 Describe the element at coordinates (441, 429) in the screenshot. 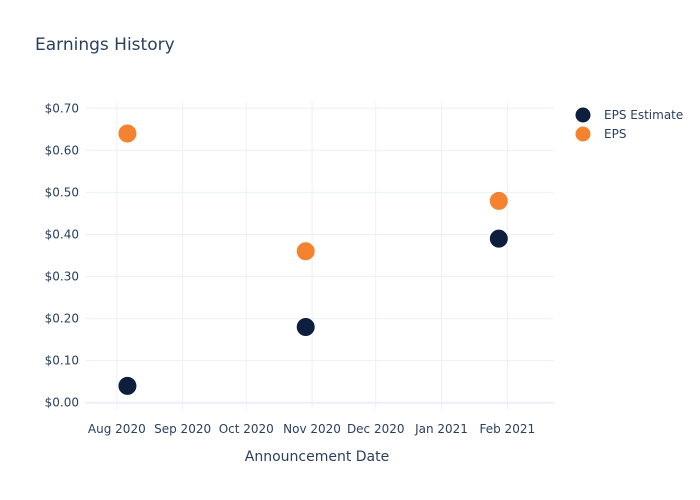

I see `x-tick-label: Jan 2021` at that location.